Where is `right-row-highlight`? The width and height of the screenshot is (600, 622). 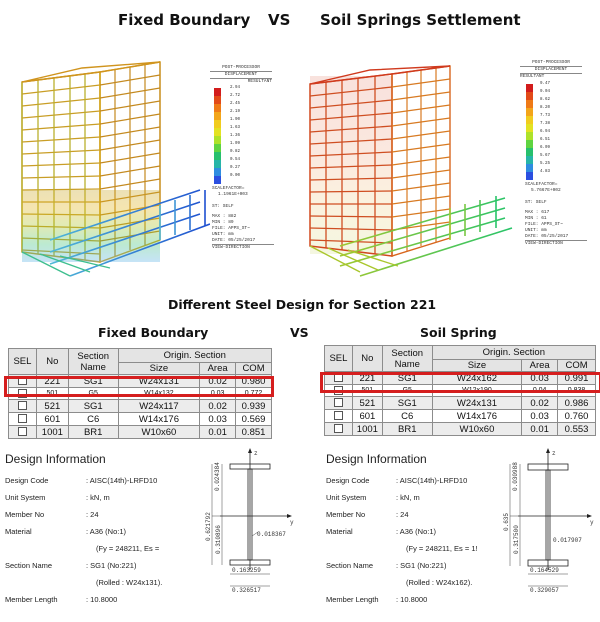
right-row-highlight is located at coordinates (460, 382).